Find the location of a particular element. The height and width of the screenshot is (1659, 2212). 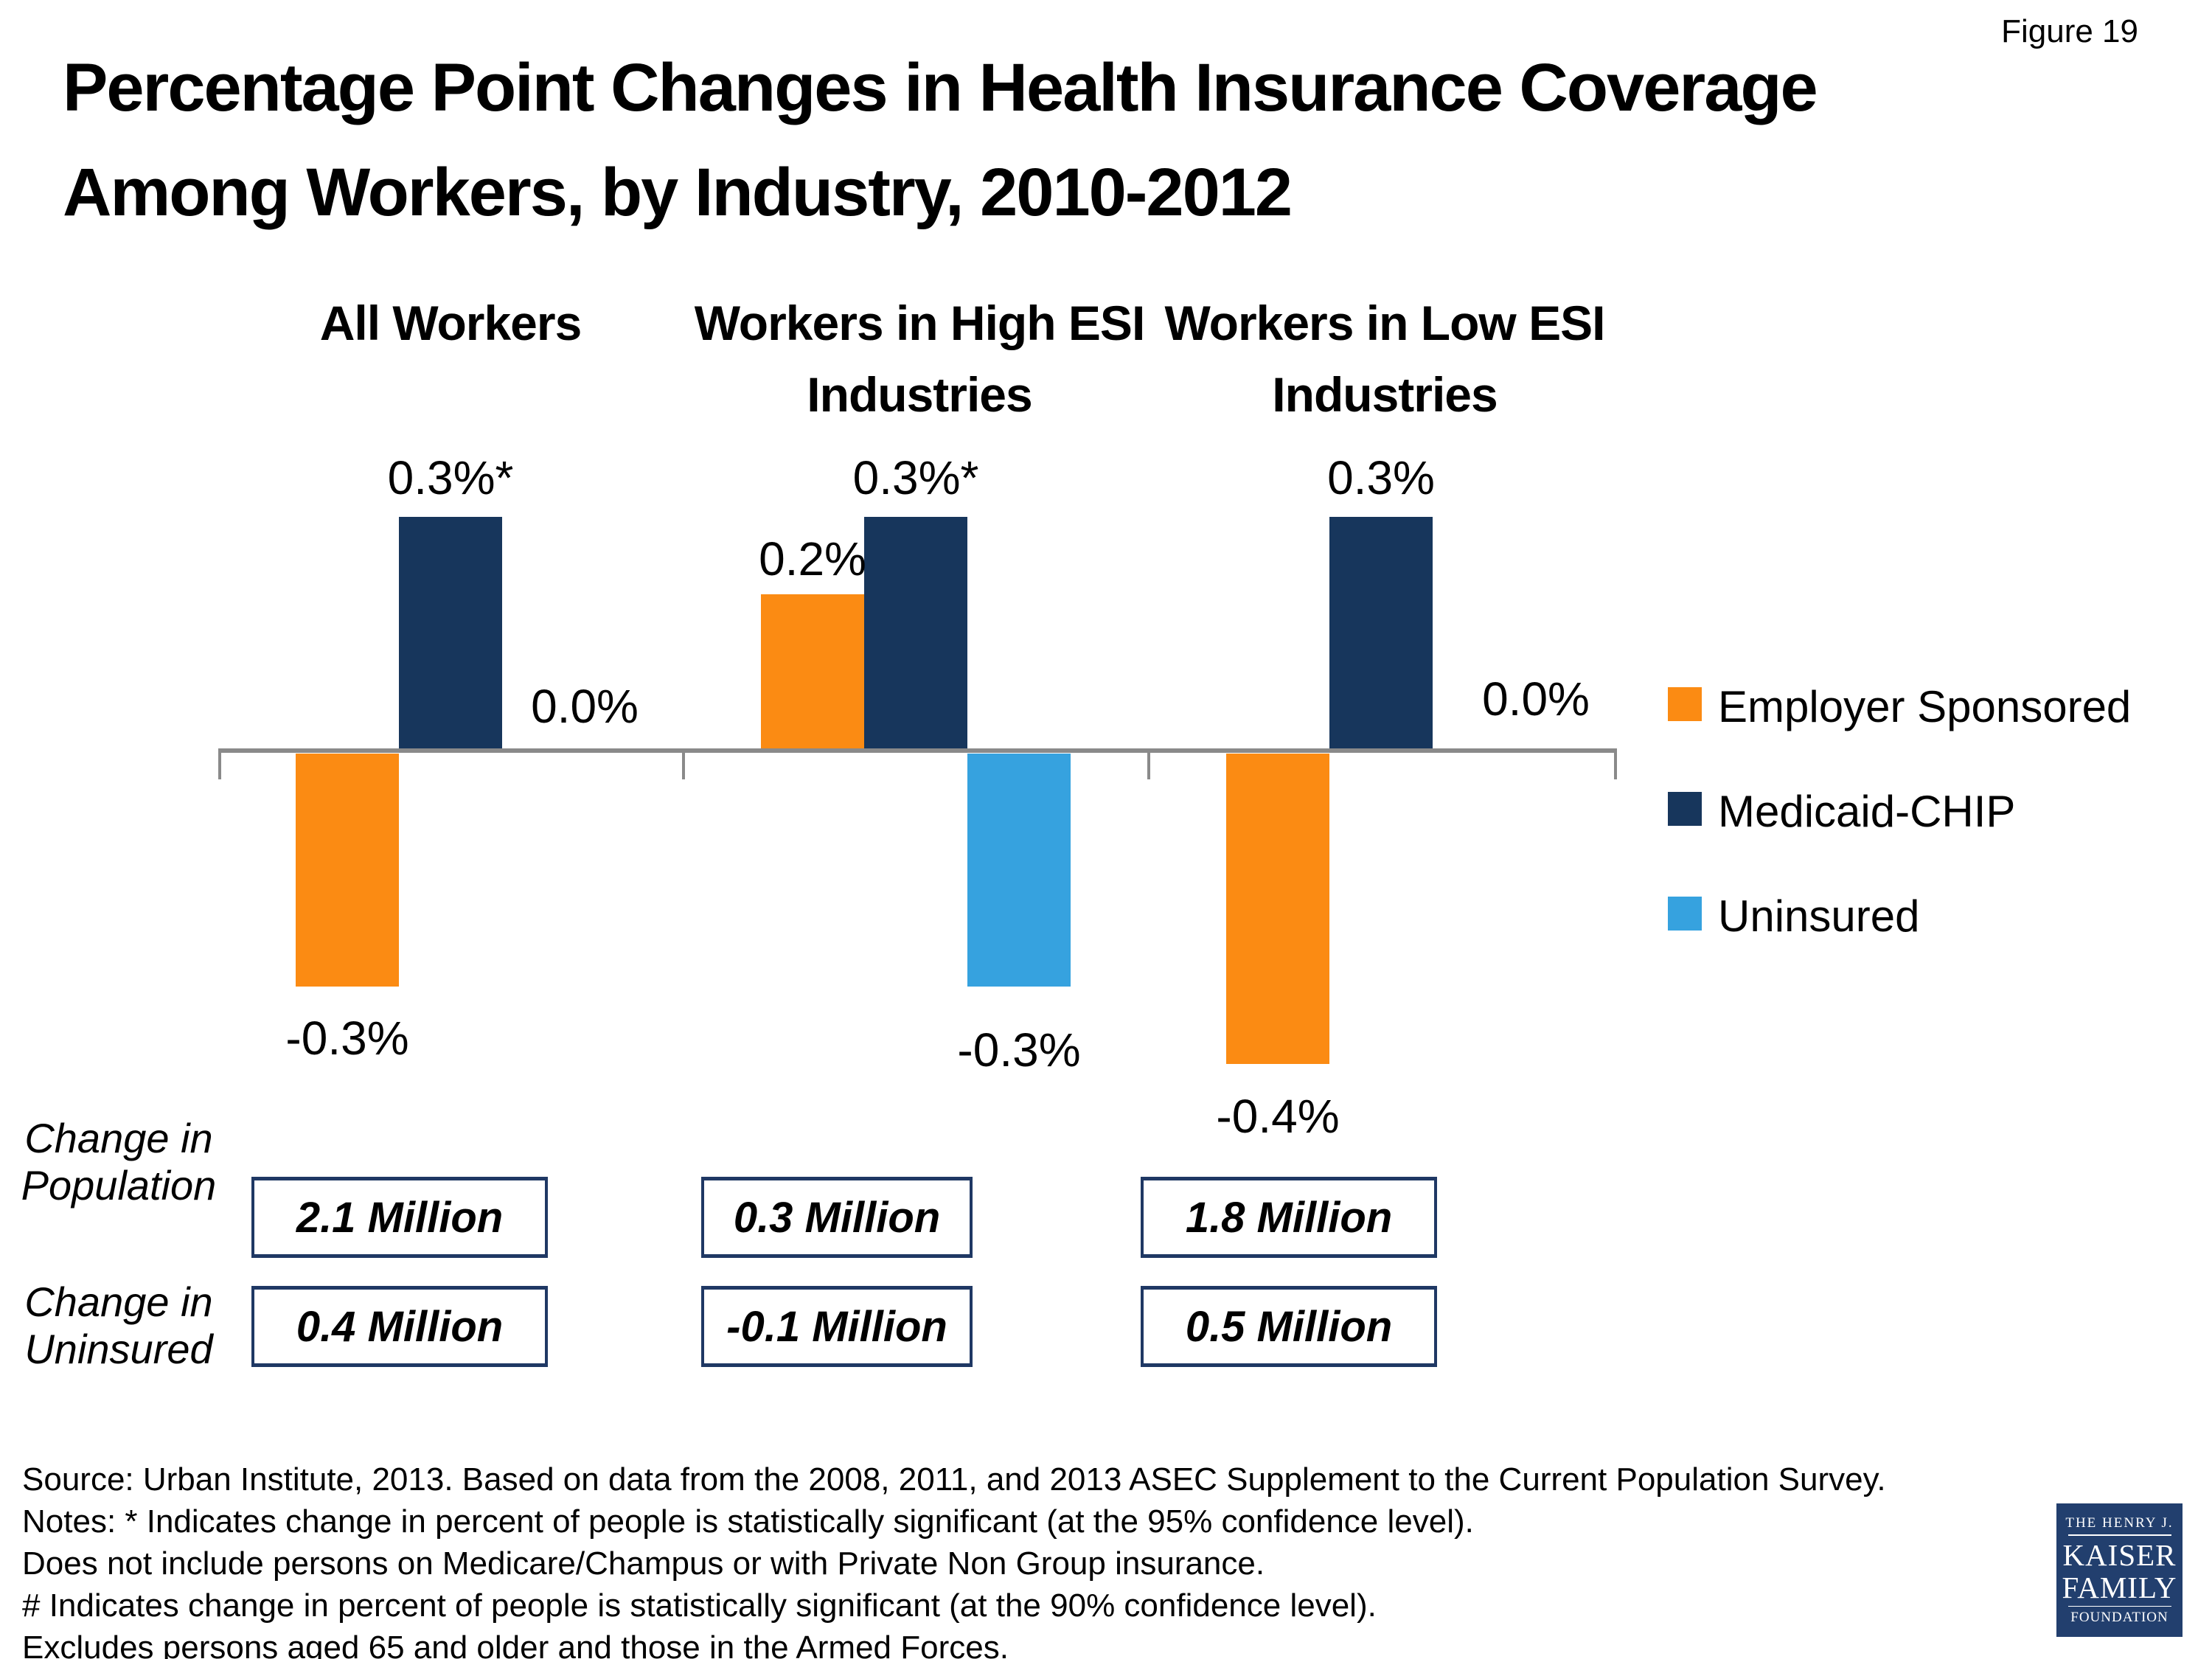

box-value: 1.8 Million is located at coordinates (1289, 1217).